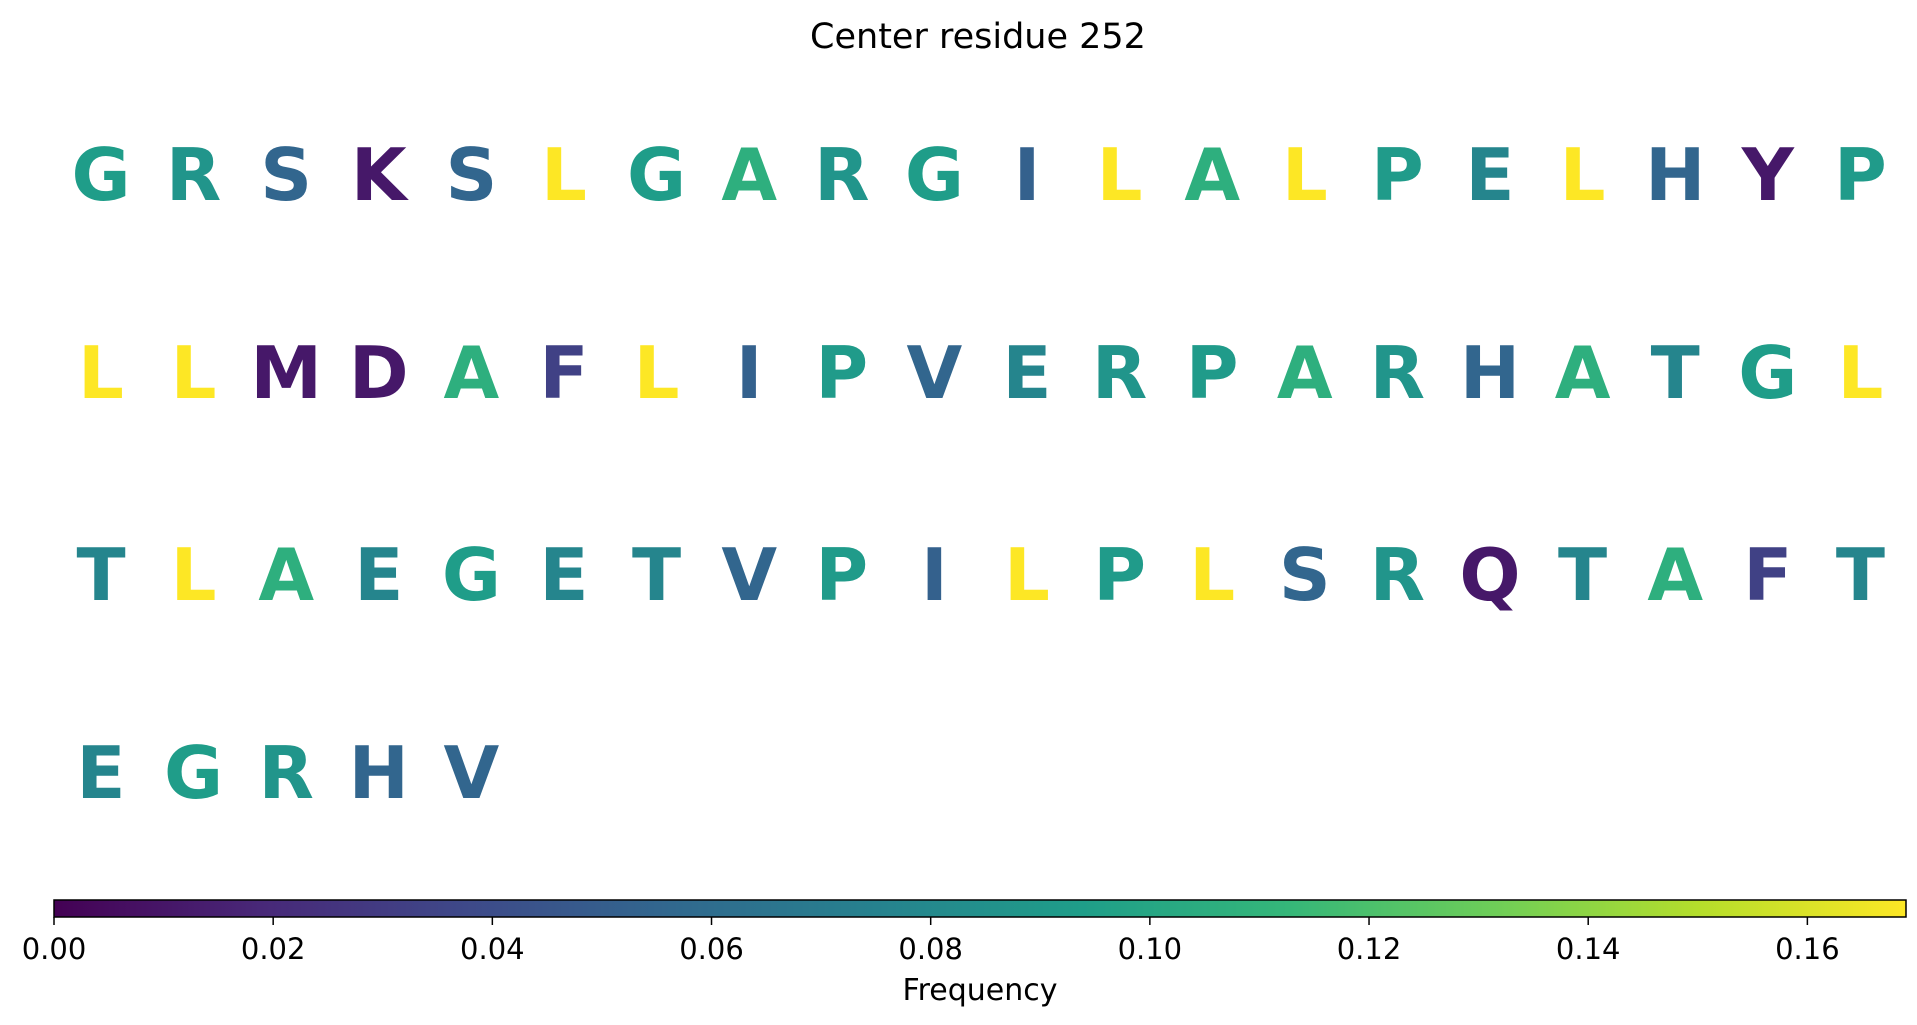 This screenshot has width=1917, height=1025. I want to click on residue-8: A, so click(749, 175).